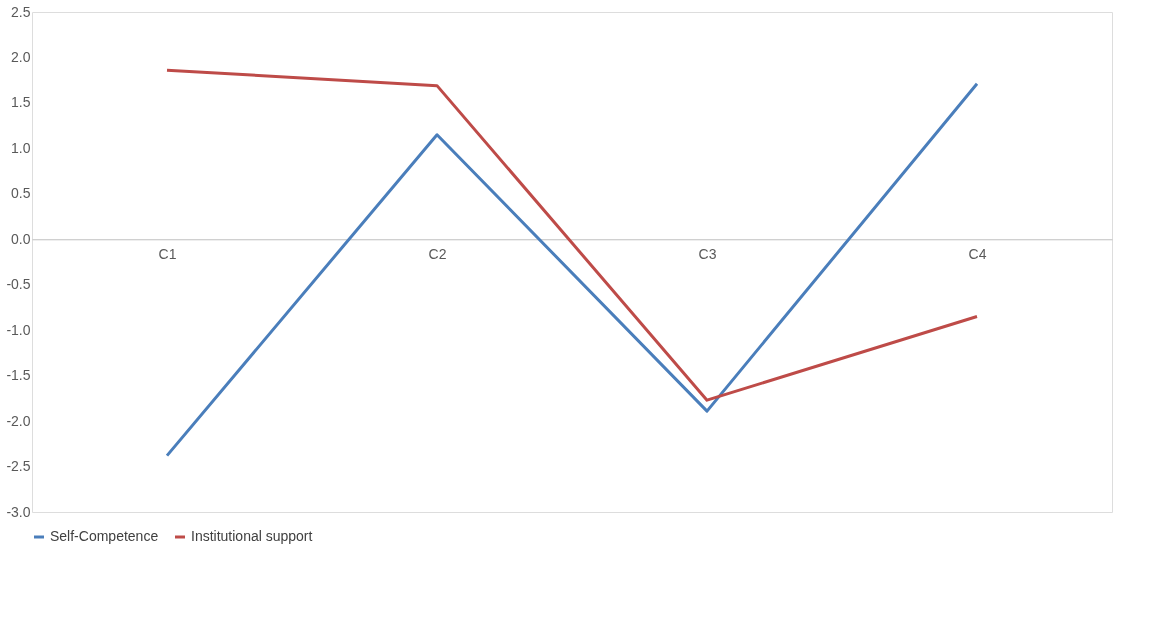 Image resolution: width=1171 pixels, height=621 pixels. Describe the element at coordinates (18, 329) in the screenshot. I see `y-tick-label: -1.0` at that location.